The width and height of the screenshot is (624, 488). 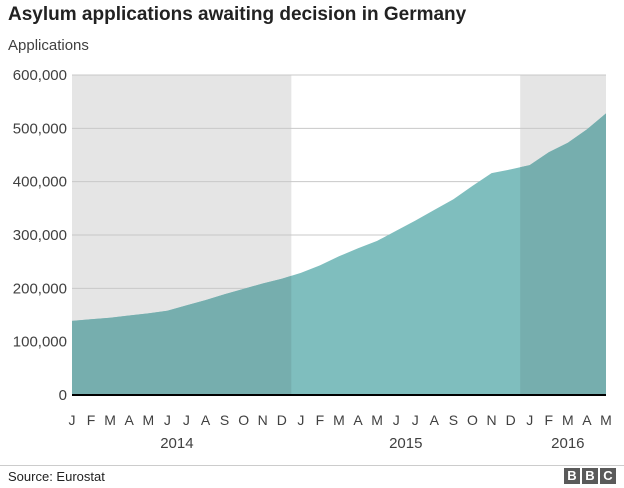 What do you see at coordinates (608, 476) in the screenshot?
I see `bbc-logo-block: C` at bounding box center [608, 476].